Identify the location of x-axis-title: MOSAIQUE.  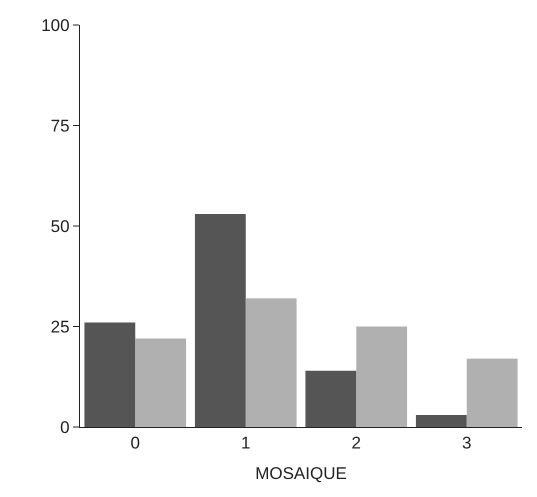
(301, 473).